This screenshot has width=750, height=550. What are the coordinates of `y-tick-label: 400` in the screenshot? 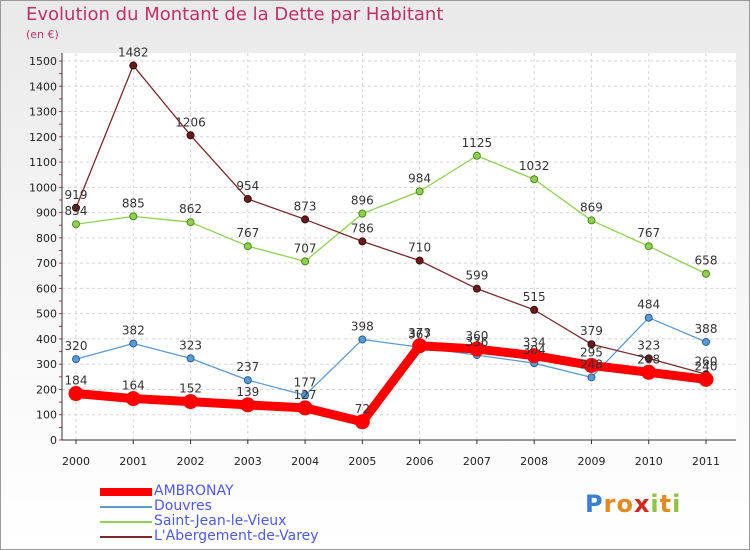 It's located at (46, 339).